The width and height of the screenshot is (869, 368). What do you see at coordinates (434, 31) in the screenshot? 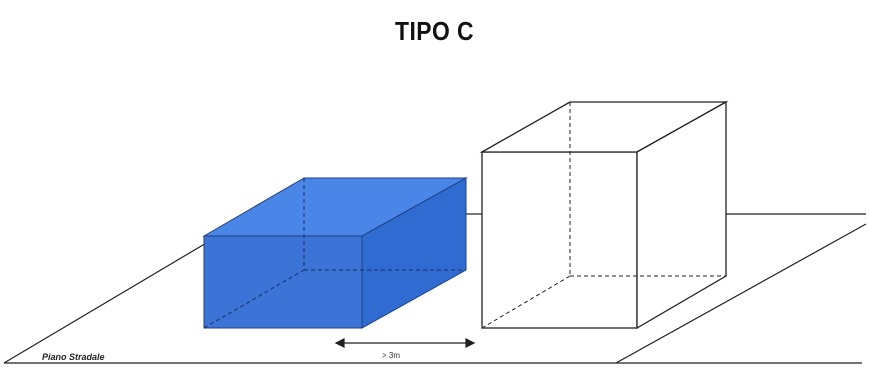
I see `diagram-title: TIPO C` at bounding box center [434, 31].